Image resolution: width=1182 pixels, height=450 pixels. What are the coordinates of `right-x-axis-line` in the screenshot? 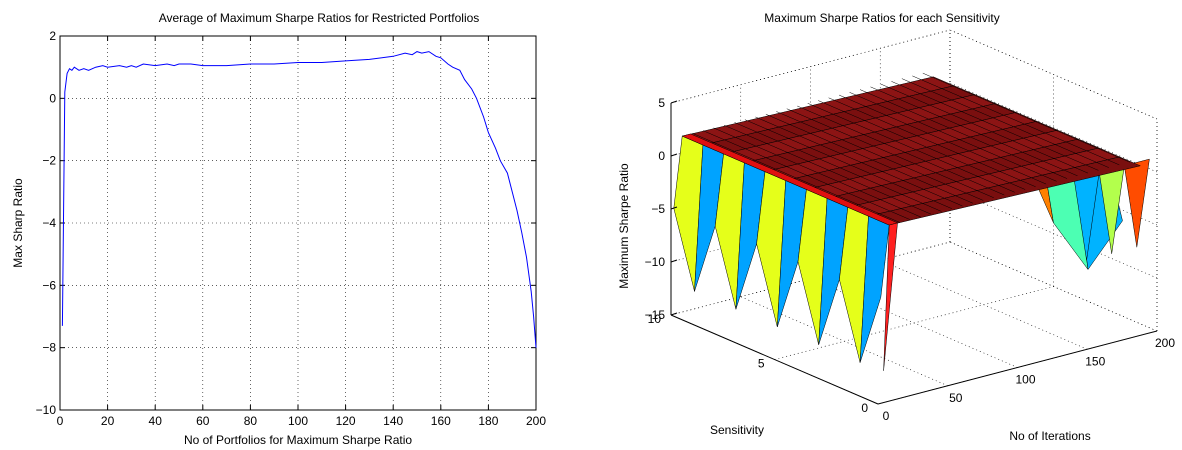 It's located at (1017, 367).